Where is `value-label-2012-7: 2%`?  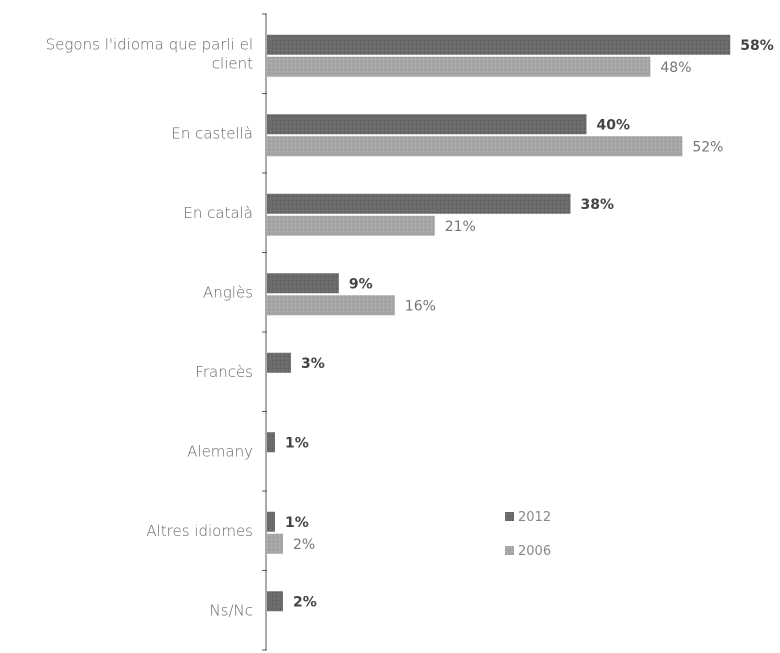 value-label-2012-7: 2% is located at coordinates (305, 602).